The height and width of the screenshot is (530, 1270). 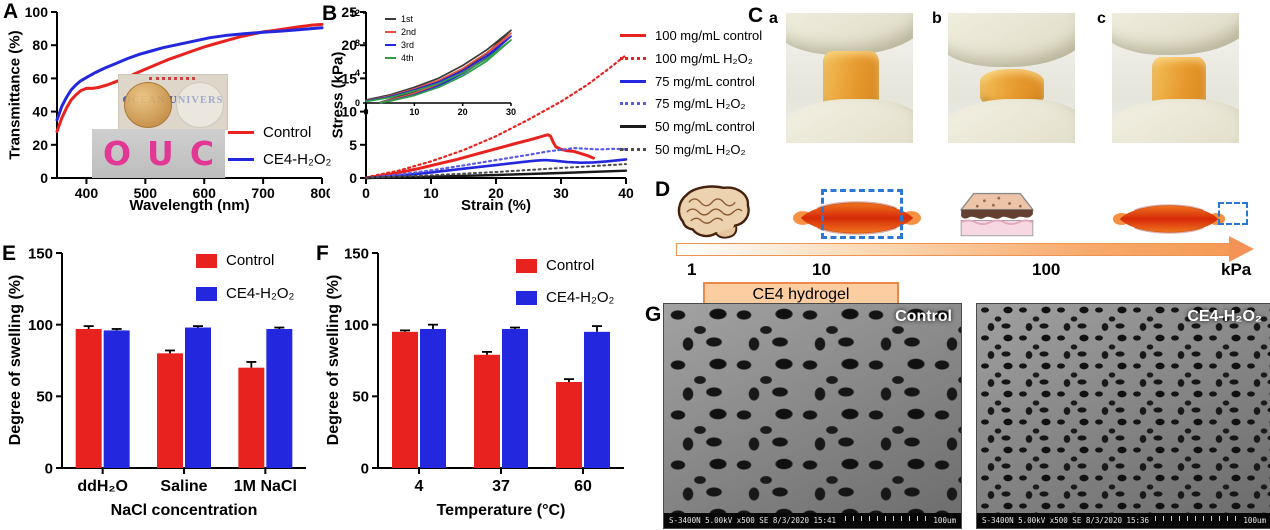 What do you see at coordinates (40, 45) in the screenshot?
I see `y-tick-label: 80` at bounding box center [40, 45].